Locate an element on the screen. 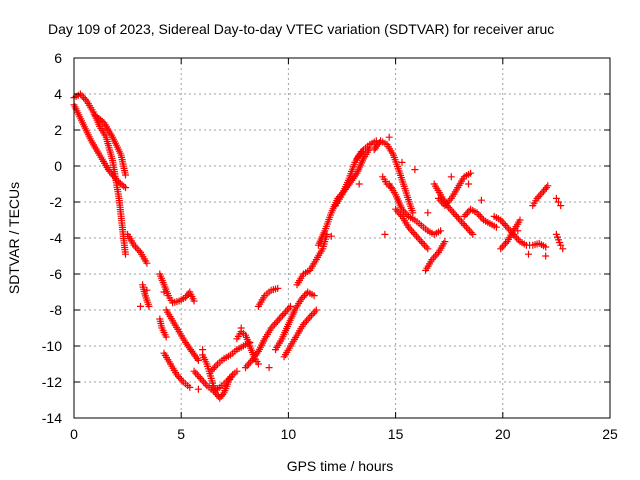  y-tick-label: -6 is located at coordinates (56, 274).